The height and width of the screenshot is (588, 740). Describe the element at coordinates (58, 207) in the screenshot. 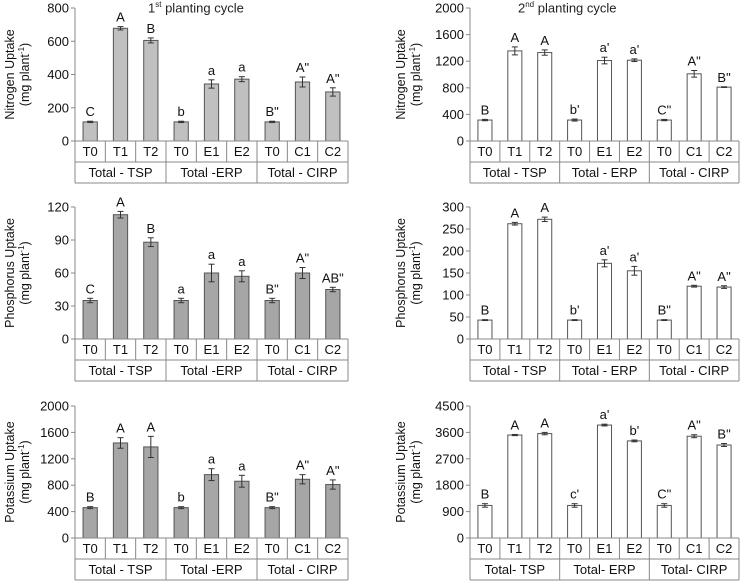

I see `y-tick-label: 120` at that location.